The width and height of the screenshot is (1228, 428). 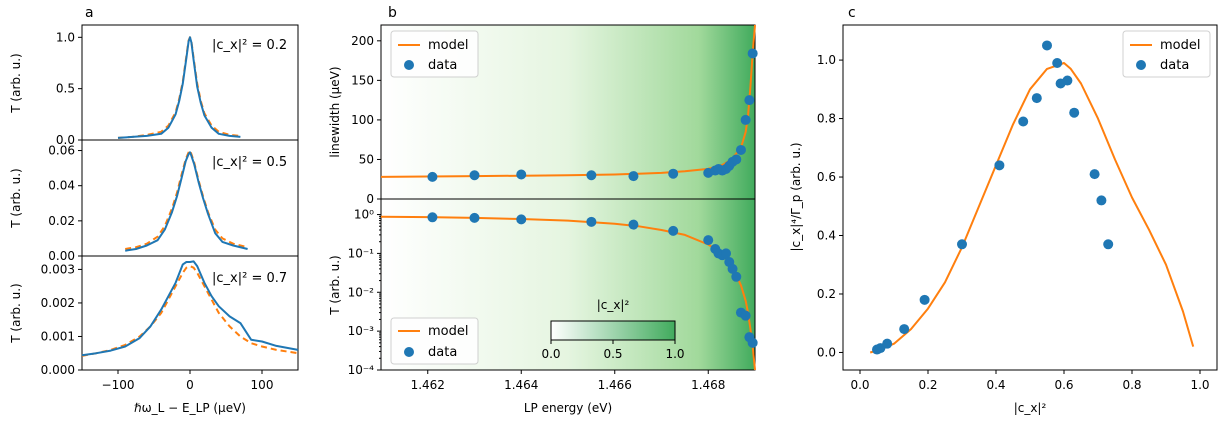 I want to click on panel-b-bottom-ytick-label: 10⁻³, so click(x=361, y=331).